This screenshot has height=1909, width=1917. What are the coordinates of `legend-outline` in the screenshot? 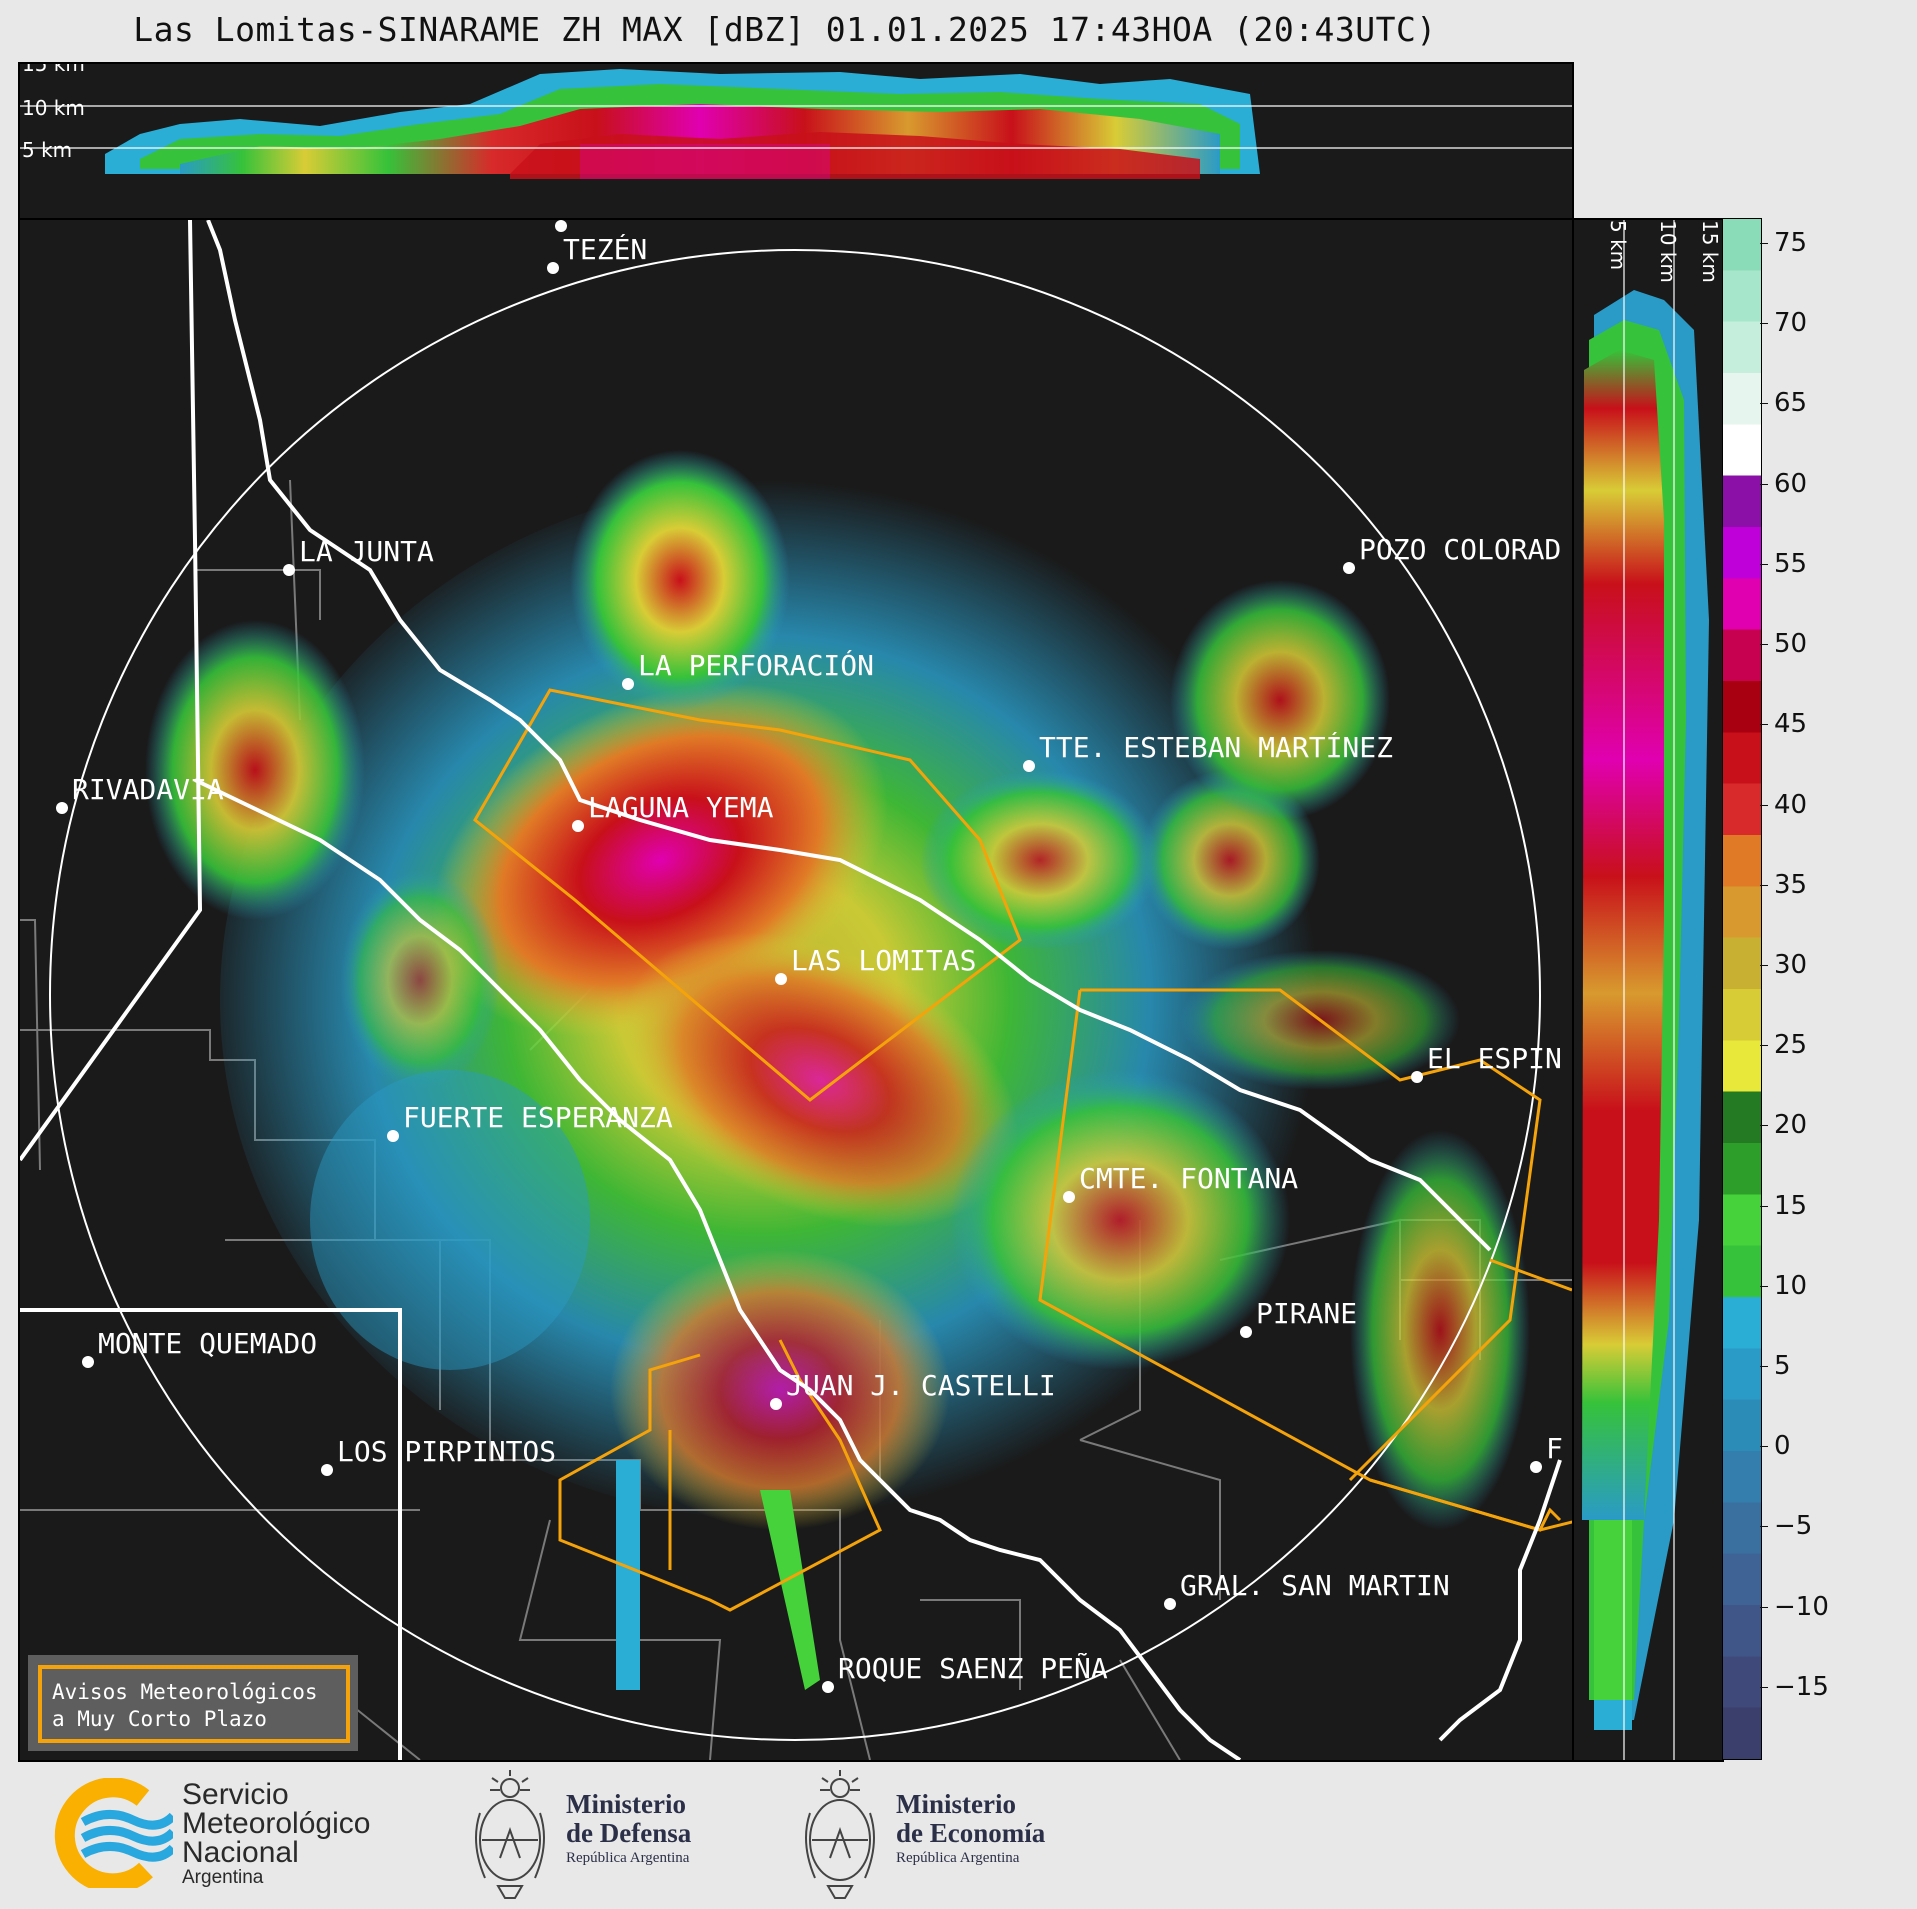 It's located at (194, 1704).